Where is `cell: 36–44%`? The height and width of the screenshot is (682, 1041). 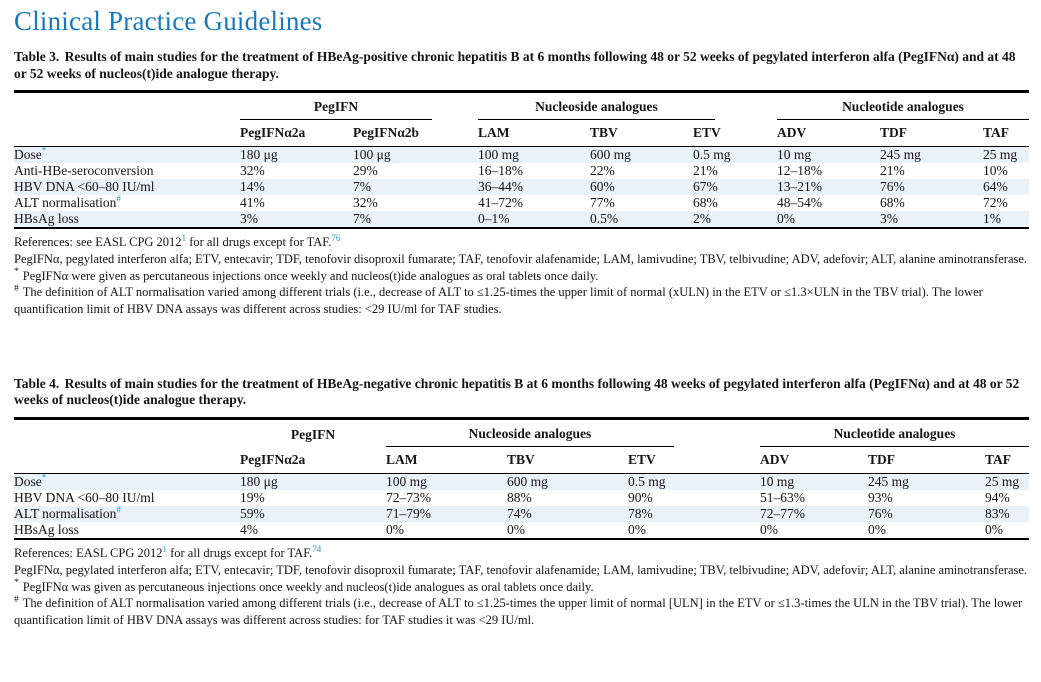
cell: 36–44% is located at coordinates (500, 186).